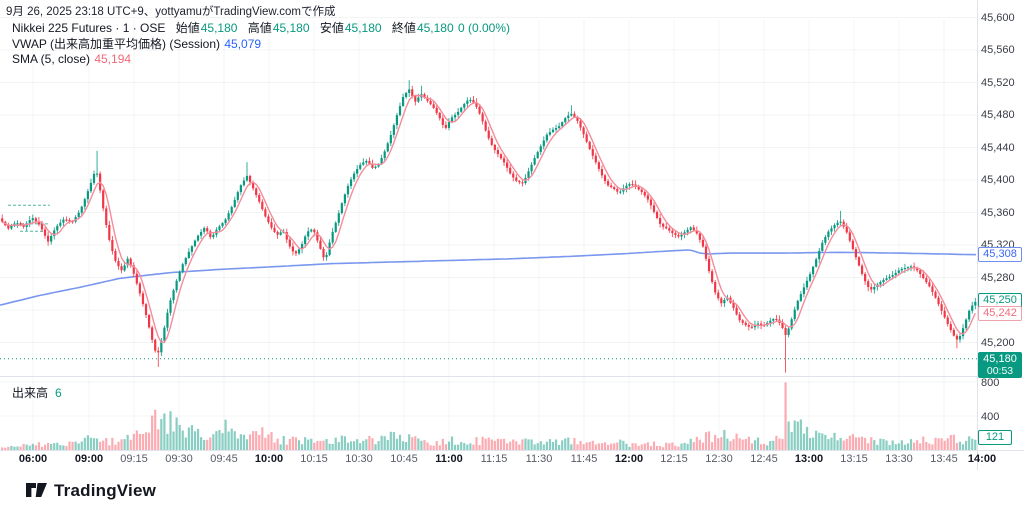 The height and width of the screenshot is (513, 1024). What do you see at coordinates (89, 28) in the screenshot?
I see `symbol-title: Nikkei 225 Futures · 1 · OSE` at bounding box center [89, 28].